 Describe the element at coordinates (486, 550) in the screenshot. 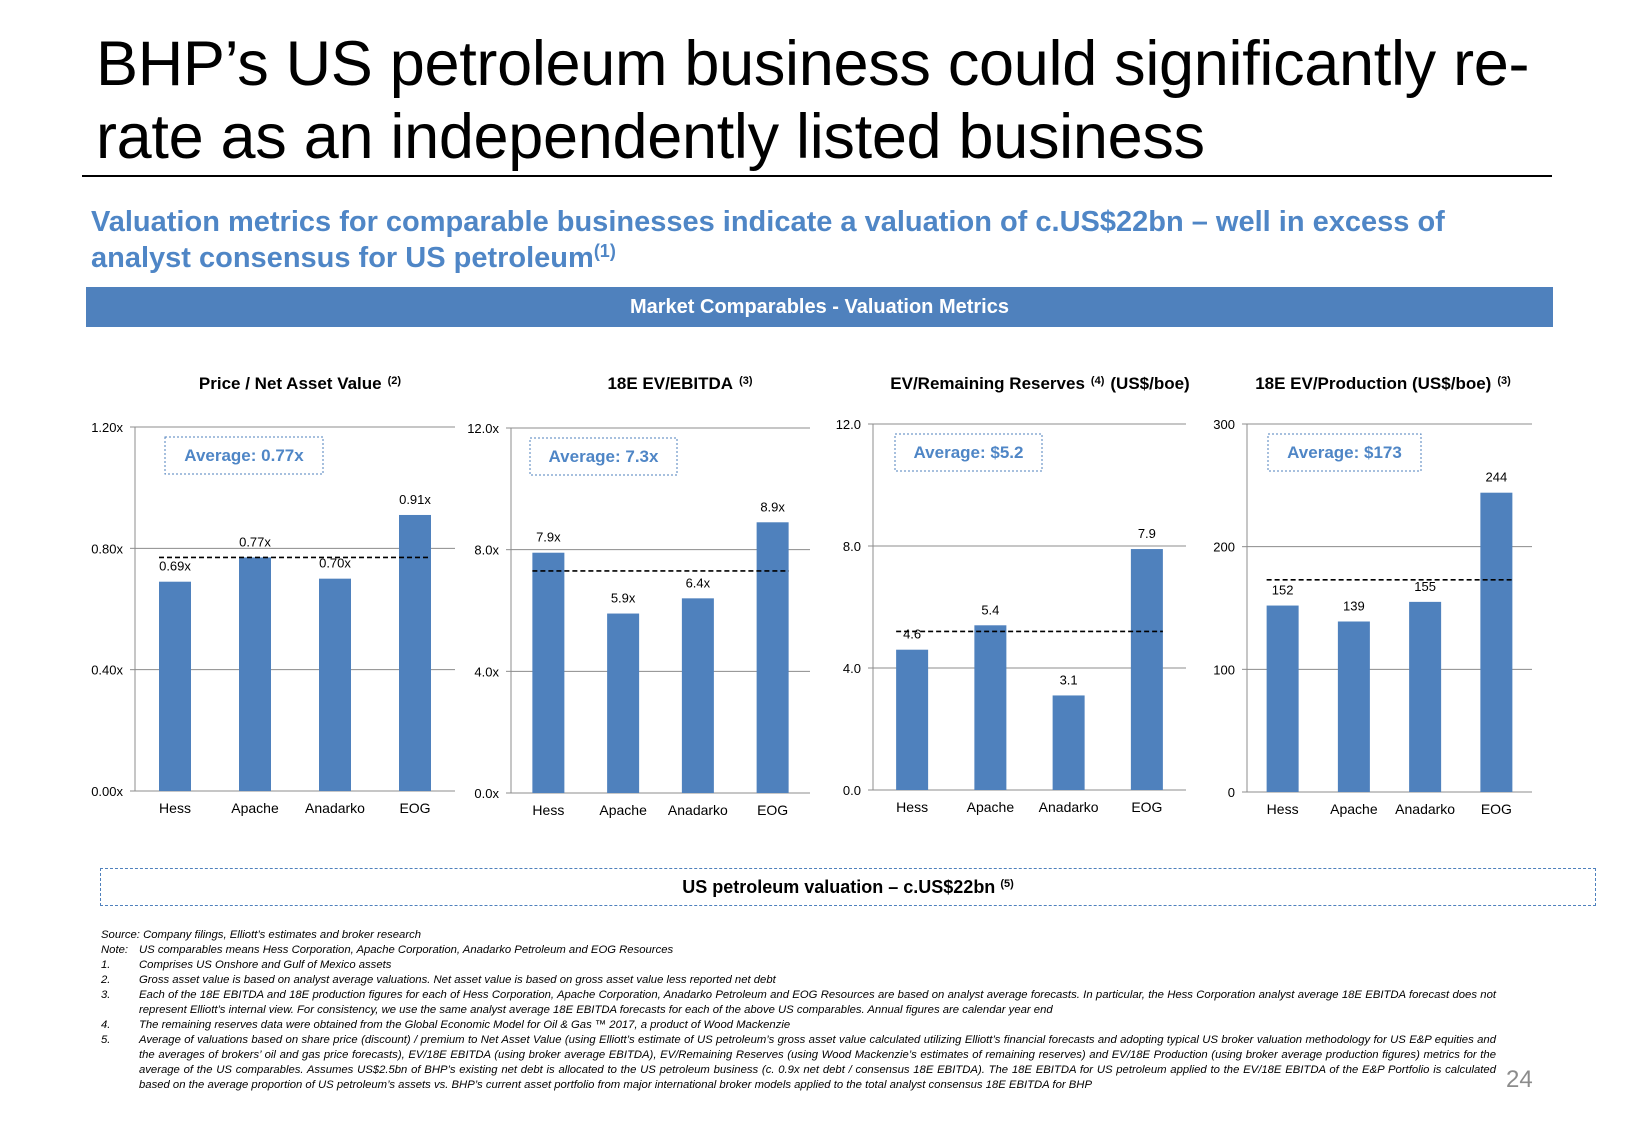

I see `y-tick-label: 8.0x` at that location.